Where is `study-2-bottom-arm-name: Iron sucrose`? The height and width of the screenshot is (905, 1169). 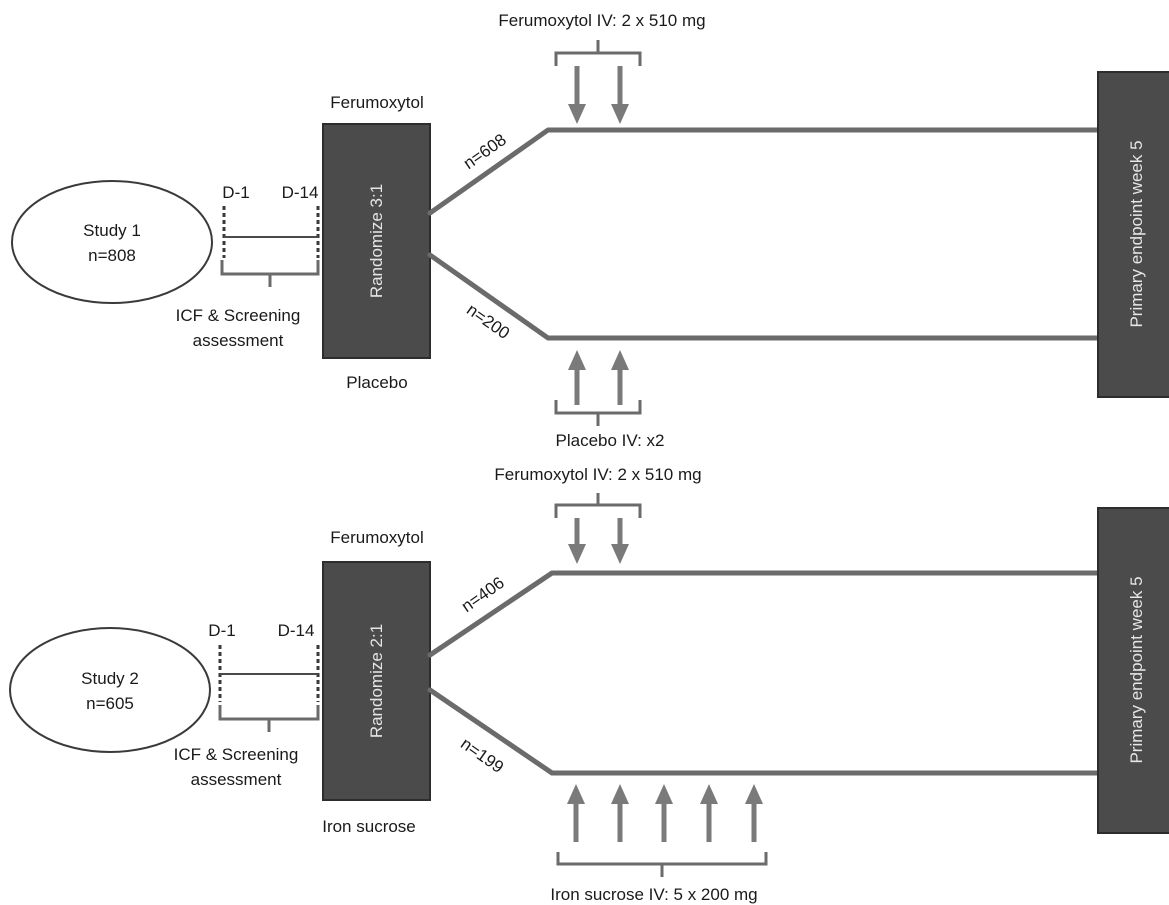
study-2-bottom-arm-name: Iron sucrose is located at coordinates (369, 826).